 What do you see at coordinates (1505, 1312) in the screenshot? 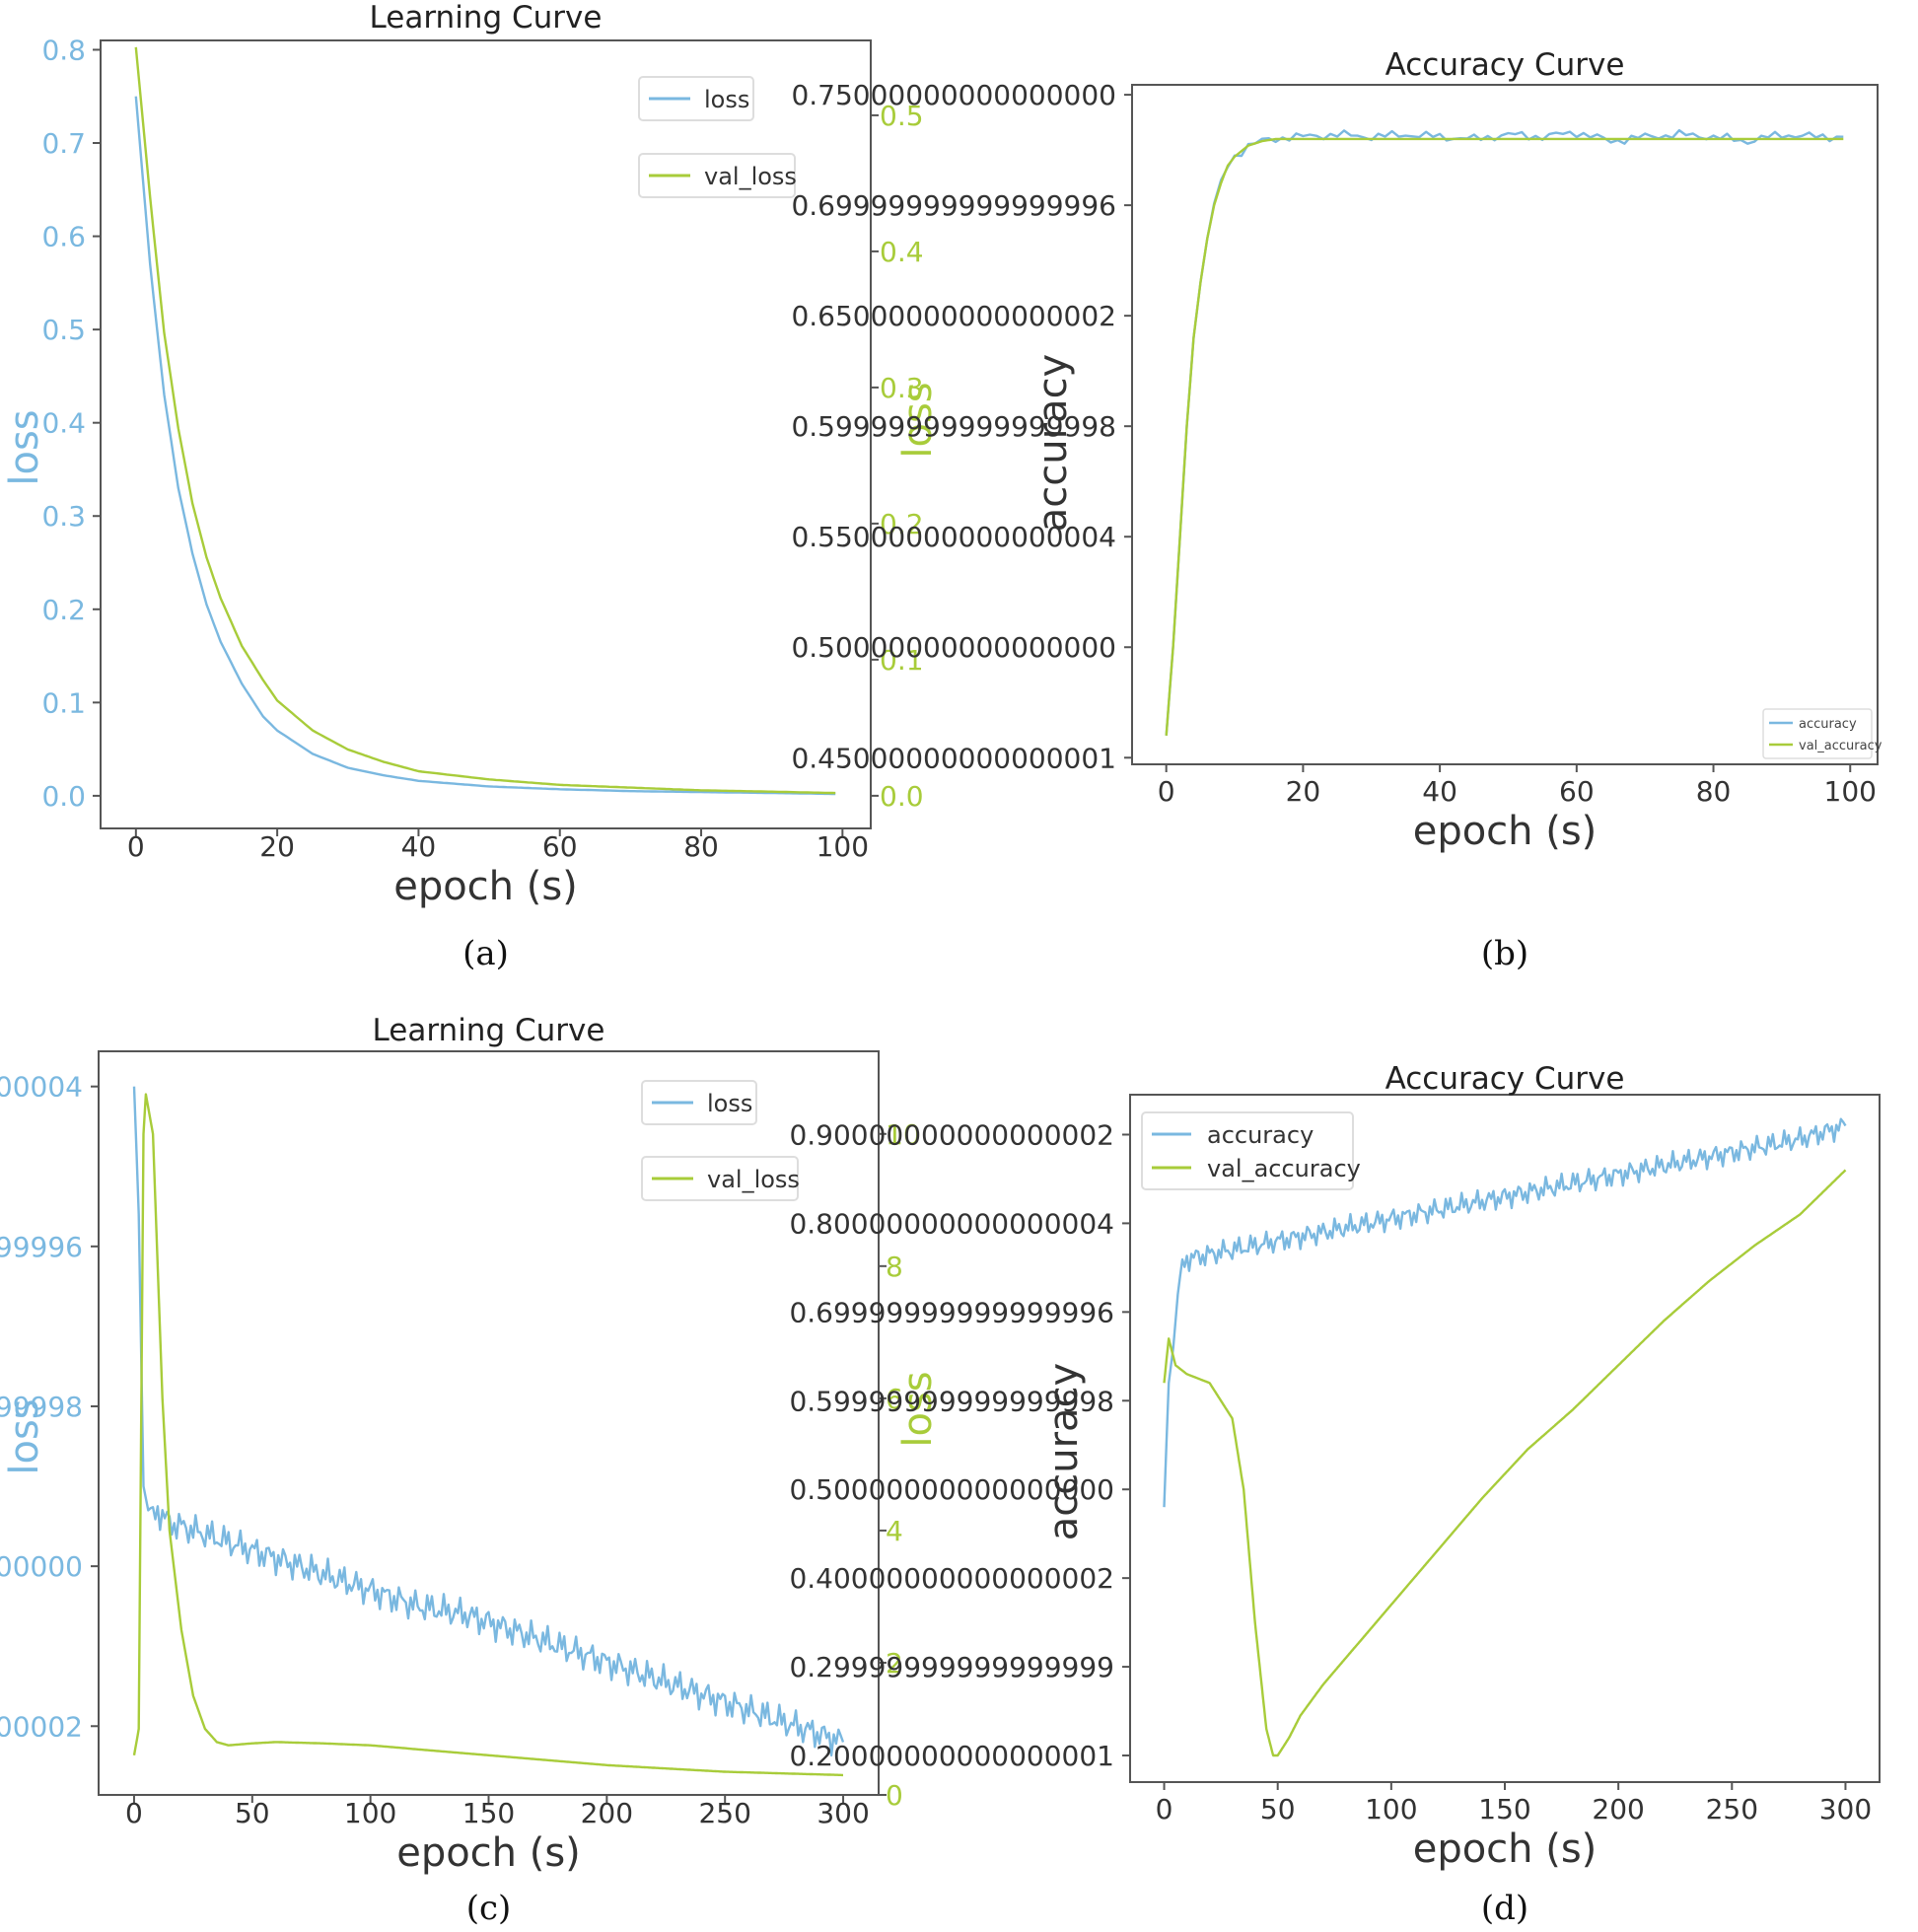
I see `series-line-accuracy` at bounding box center [1505, 1312].